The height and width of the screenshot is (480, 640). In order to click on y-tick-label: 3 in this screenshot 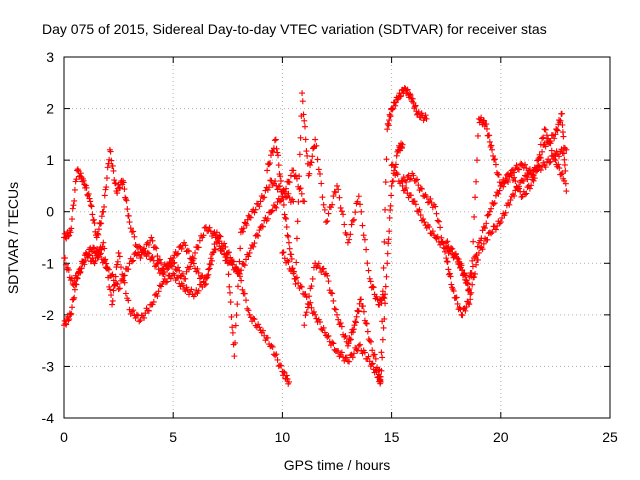, I will do `click(50, 57)`.